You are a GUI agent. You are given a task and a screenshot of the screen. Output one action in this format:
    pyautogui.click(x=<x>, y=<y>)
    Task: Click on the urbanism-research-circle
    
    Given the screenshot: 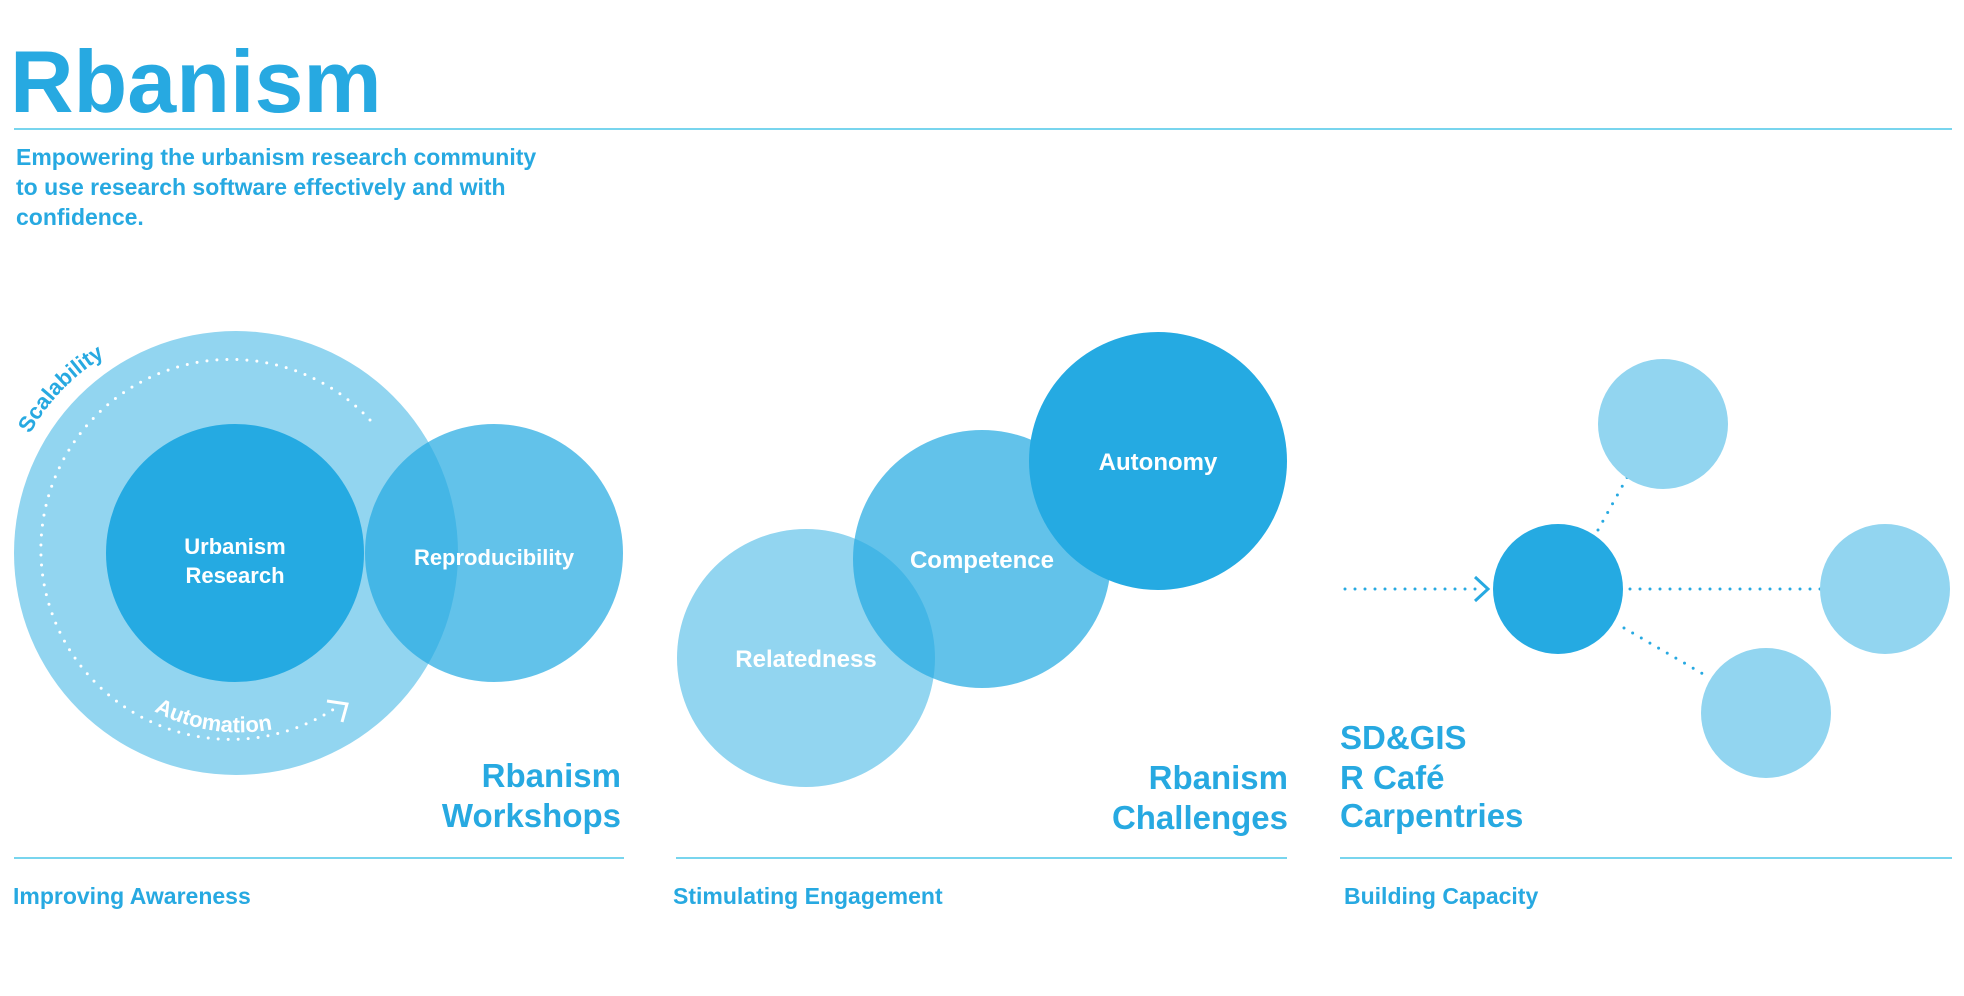 What is the action you would take?
    pyautogui.click(x=235, y=553)
    